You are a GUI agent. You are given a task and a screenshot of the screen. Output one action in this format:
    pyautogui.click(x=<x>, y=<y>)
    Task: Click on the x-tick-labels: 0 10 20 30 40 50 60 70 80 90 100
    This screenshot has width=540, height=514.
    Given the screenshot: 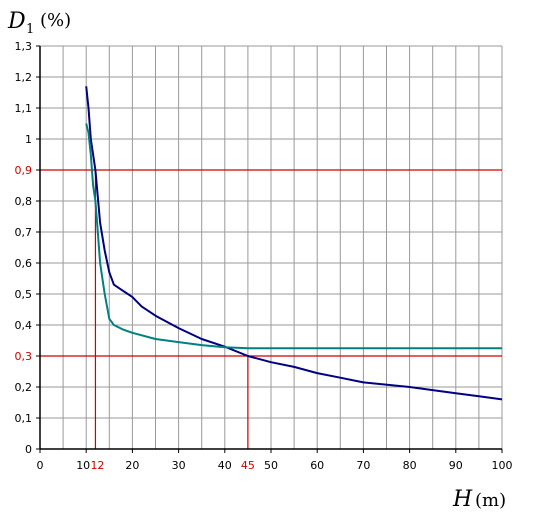 What is the action you would take?
    pyautogui.click(x=275, y=465)
    